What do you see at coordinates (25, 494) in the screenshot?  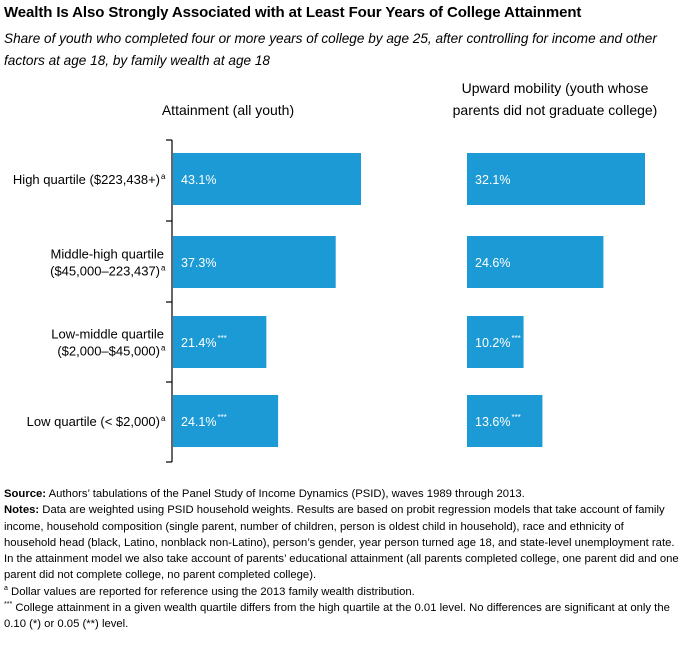 I see `source-label: Source:` at bounding box center [25, 494].